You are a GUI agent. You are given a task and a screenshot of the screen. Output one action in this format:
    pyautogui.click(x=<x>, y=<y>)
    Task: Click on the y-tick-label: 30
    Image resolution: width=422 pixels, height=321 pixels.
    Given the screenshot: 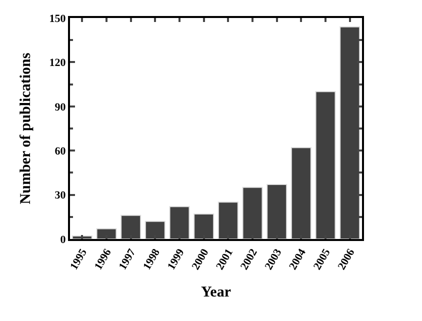 What is the action you would take?
    pyautogui.click(x=60, y=196)
    